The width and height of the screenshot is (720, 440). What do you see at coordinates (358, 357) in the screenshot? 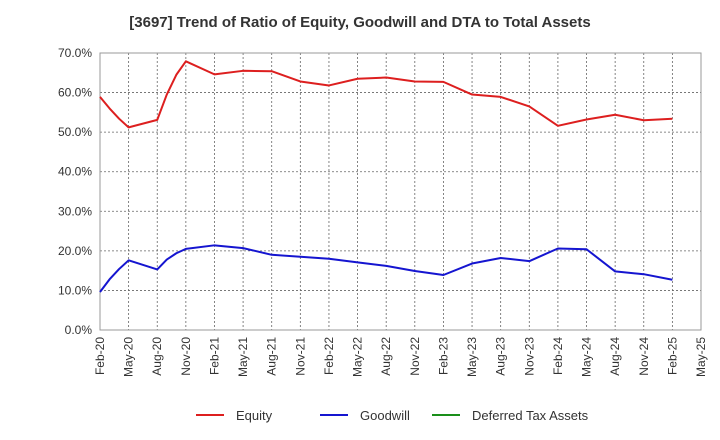
I see `x-tick-label: May-22` at bounding box center [358, 357].